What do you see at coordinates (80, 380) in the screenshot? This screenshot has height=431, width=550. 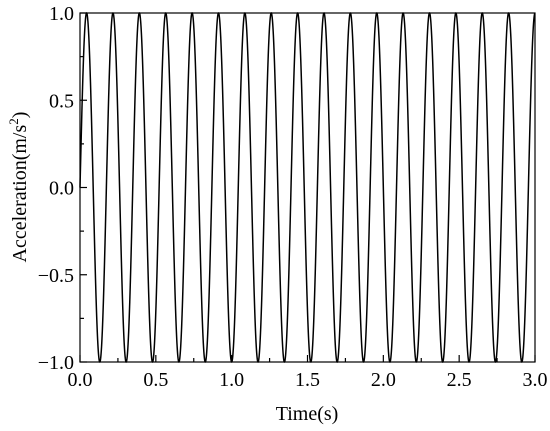 I see `x-tick-label: 0.0` at bounding box center [80, 380].